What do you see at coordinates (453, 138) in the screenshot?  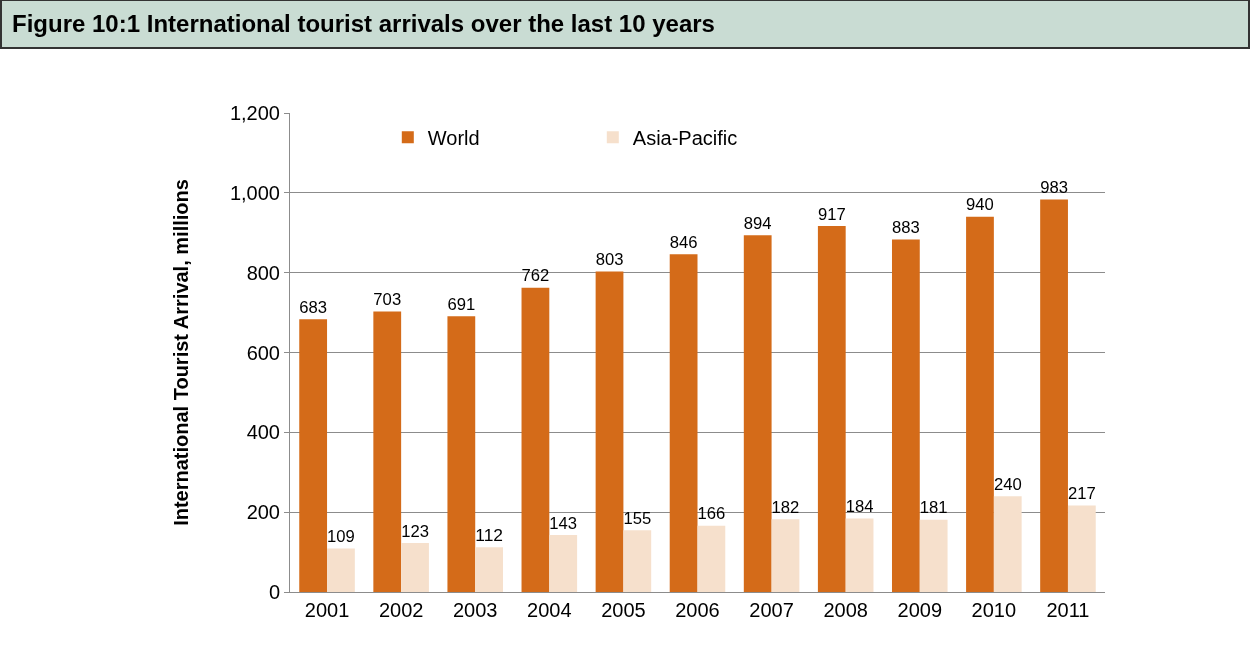 I see `legend-label: World` at bounding box center [453, 138].